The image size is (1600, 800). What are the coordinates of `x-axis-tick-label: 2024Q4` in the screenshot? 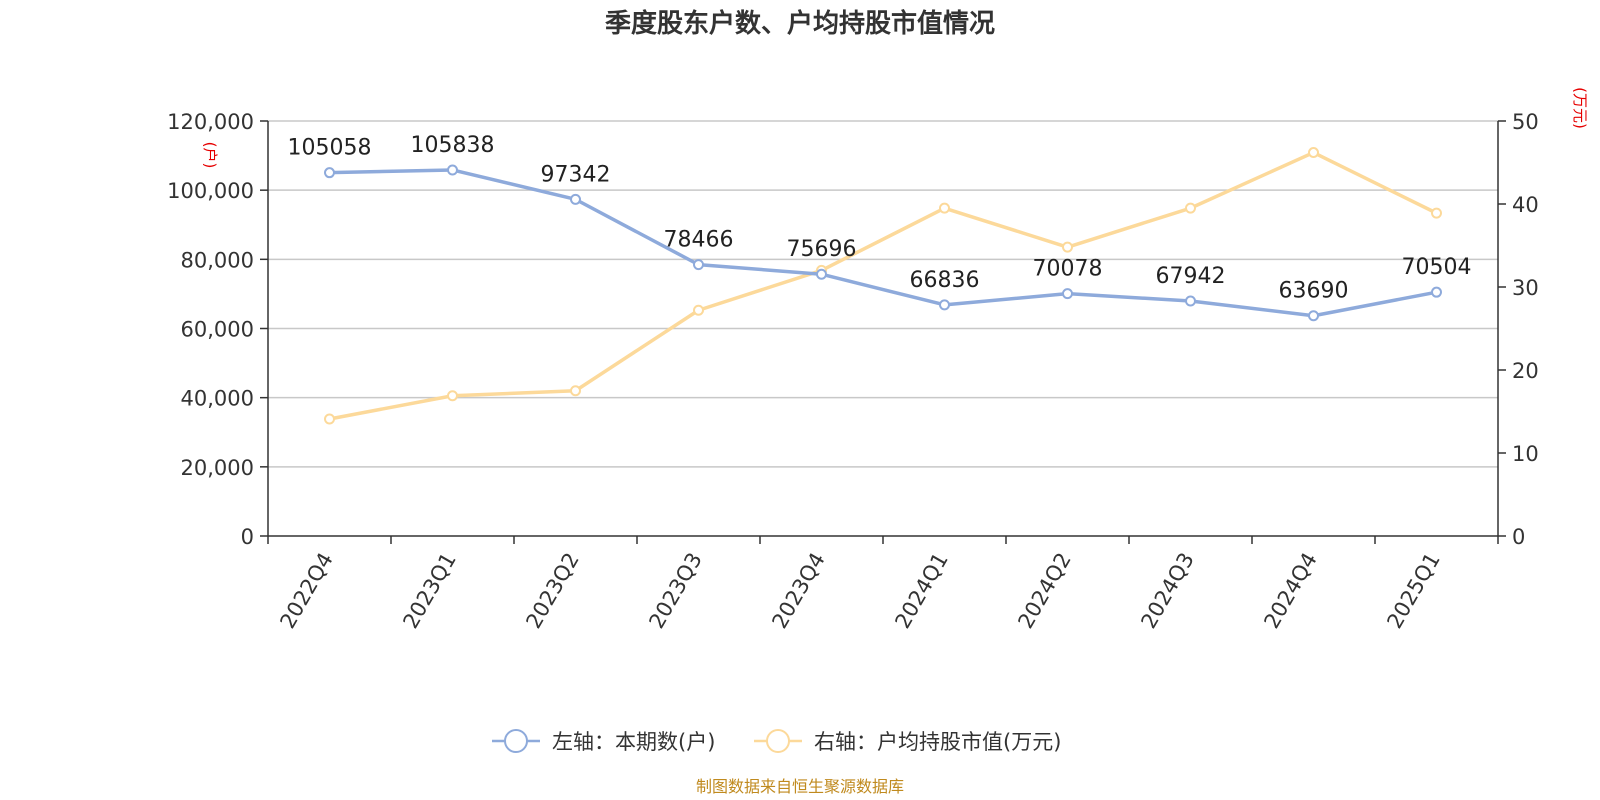 It's located at (1290, 591).